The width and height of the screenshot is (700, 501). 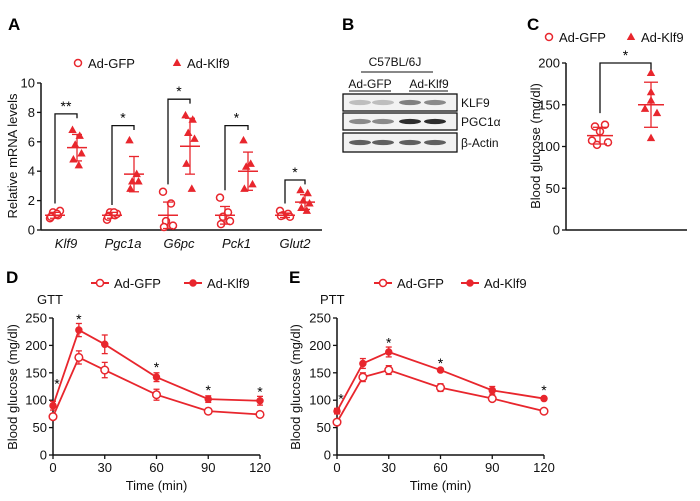 I want to click on x-tick-label: 60, so click(x=440, y=467).